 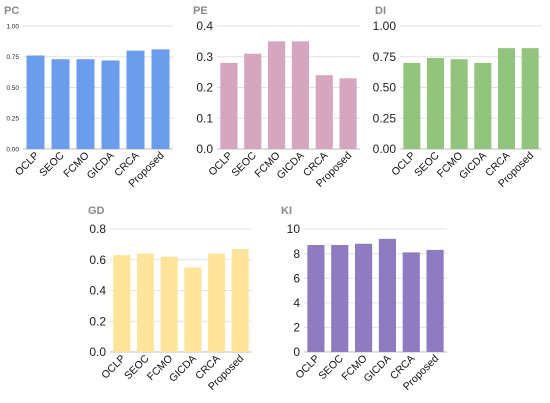 What do you see at coordinates (27, 164) in the screenshot?
I see `pc-x-tick-label: OCLP` at bounding box center [27, 164].